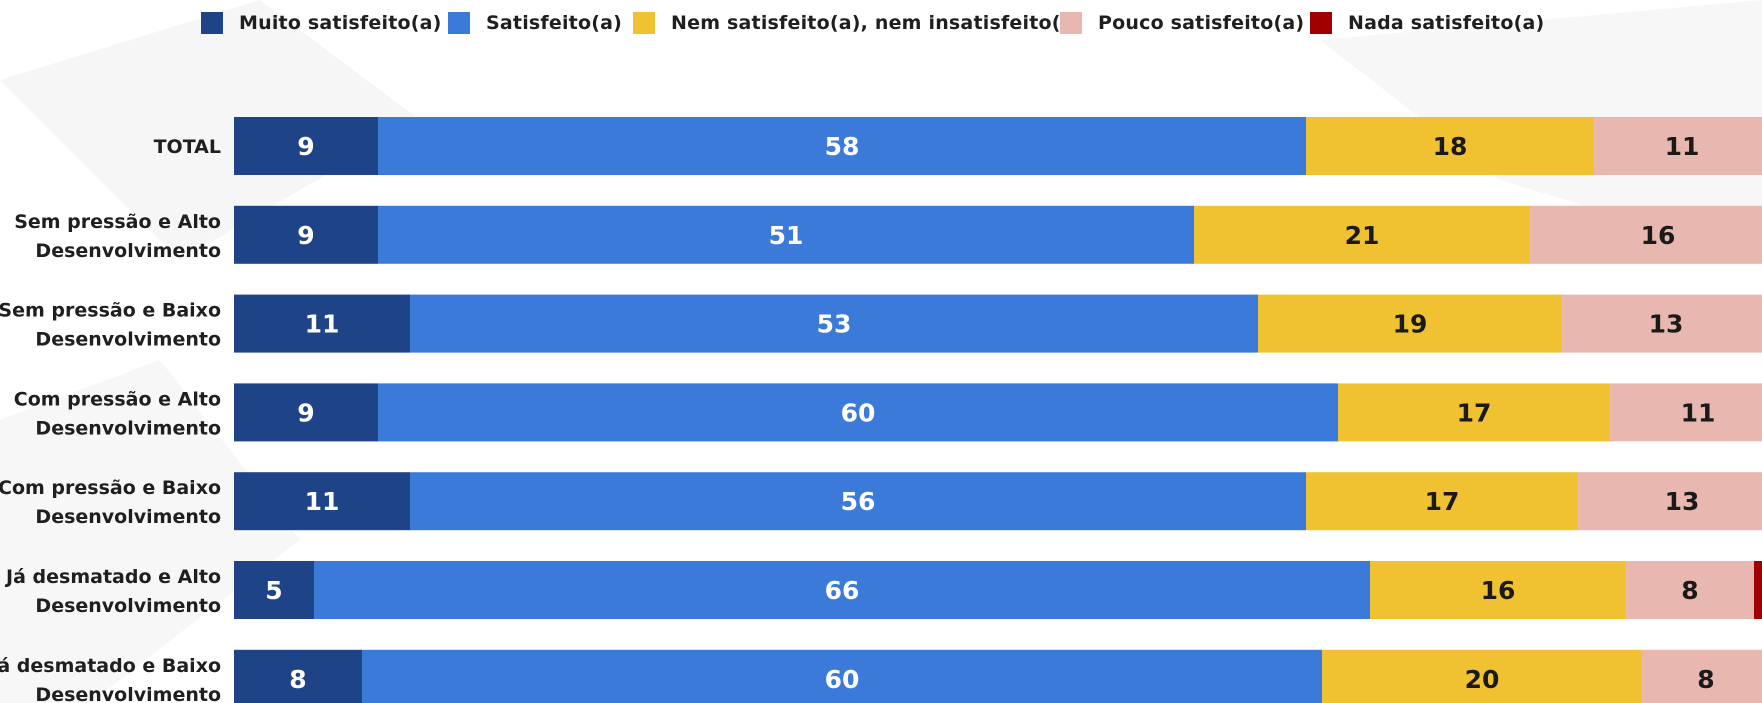 This screenshot has height=703, width=1762. I want to click on category-label: Sem pressão e Alto Desenvolvimento, so click(117, 236).